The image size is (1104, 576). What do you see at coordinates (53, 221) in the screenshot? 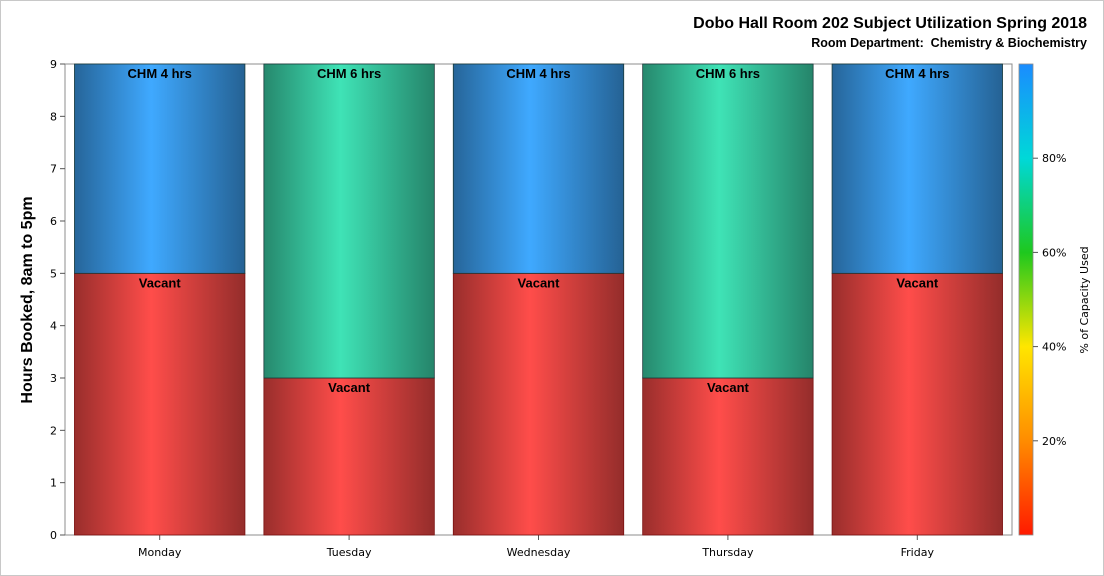
I see `y-tick-label: 6` at bounding box center [53, 221].